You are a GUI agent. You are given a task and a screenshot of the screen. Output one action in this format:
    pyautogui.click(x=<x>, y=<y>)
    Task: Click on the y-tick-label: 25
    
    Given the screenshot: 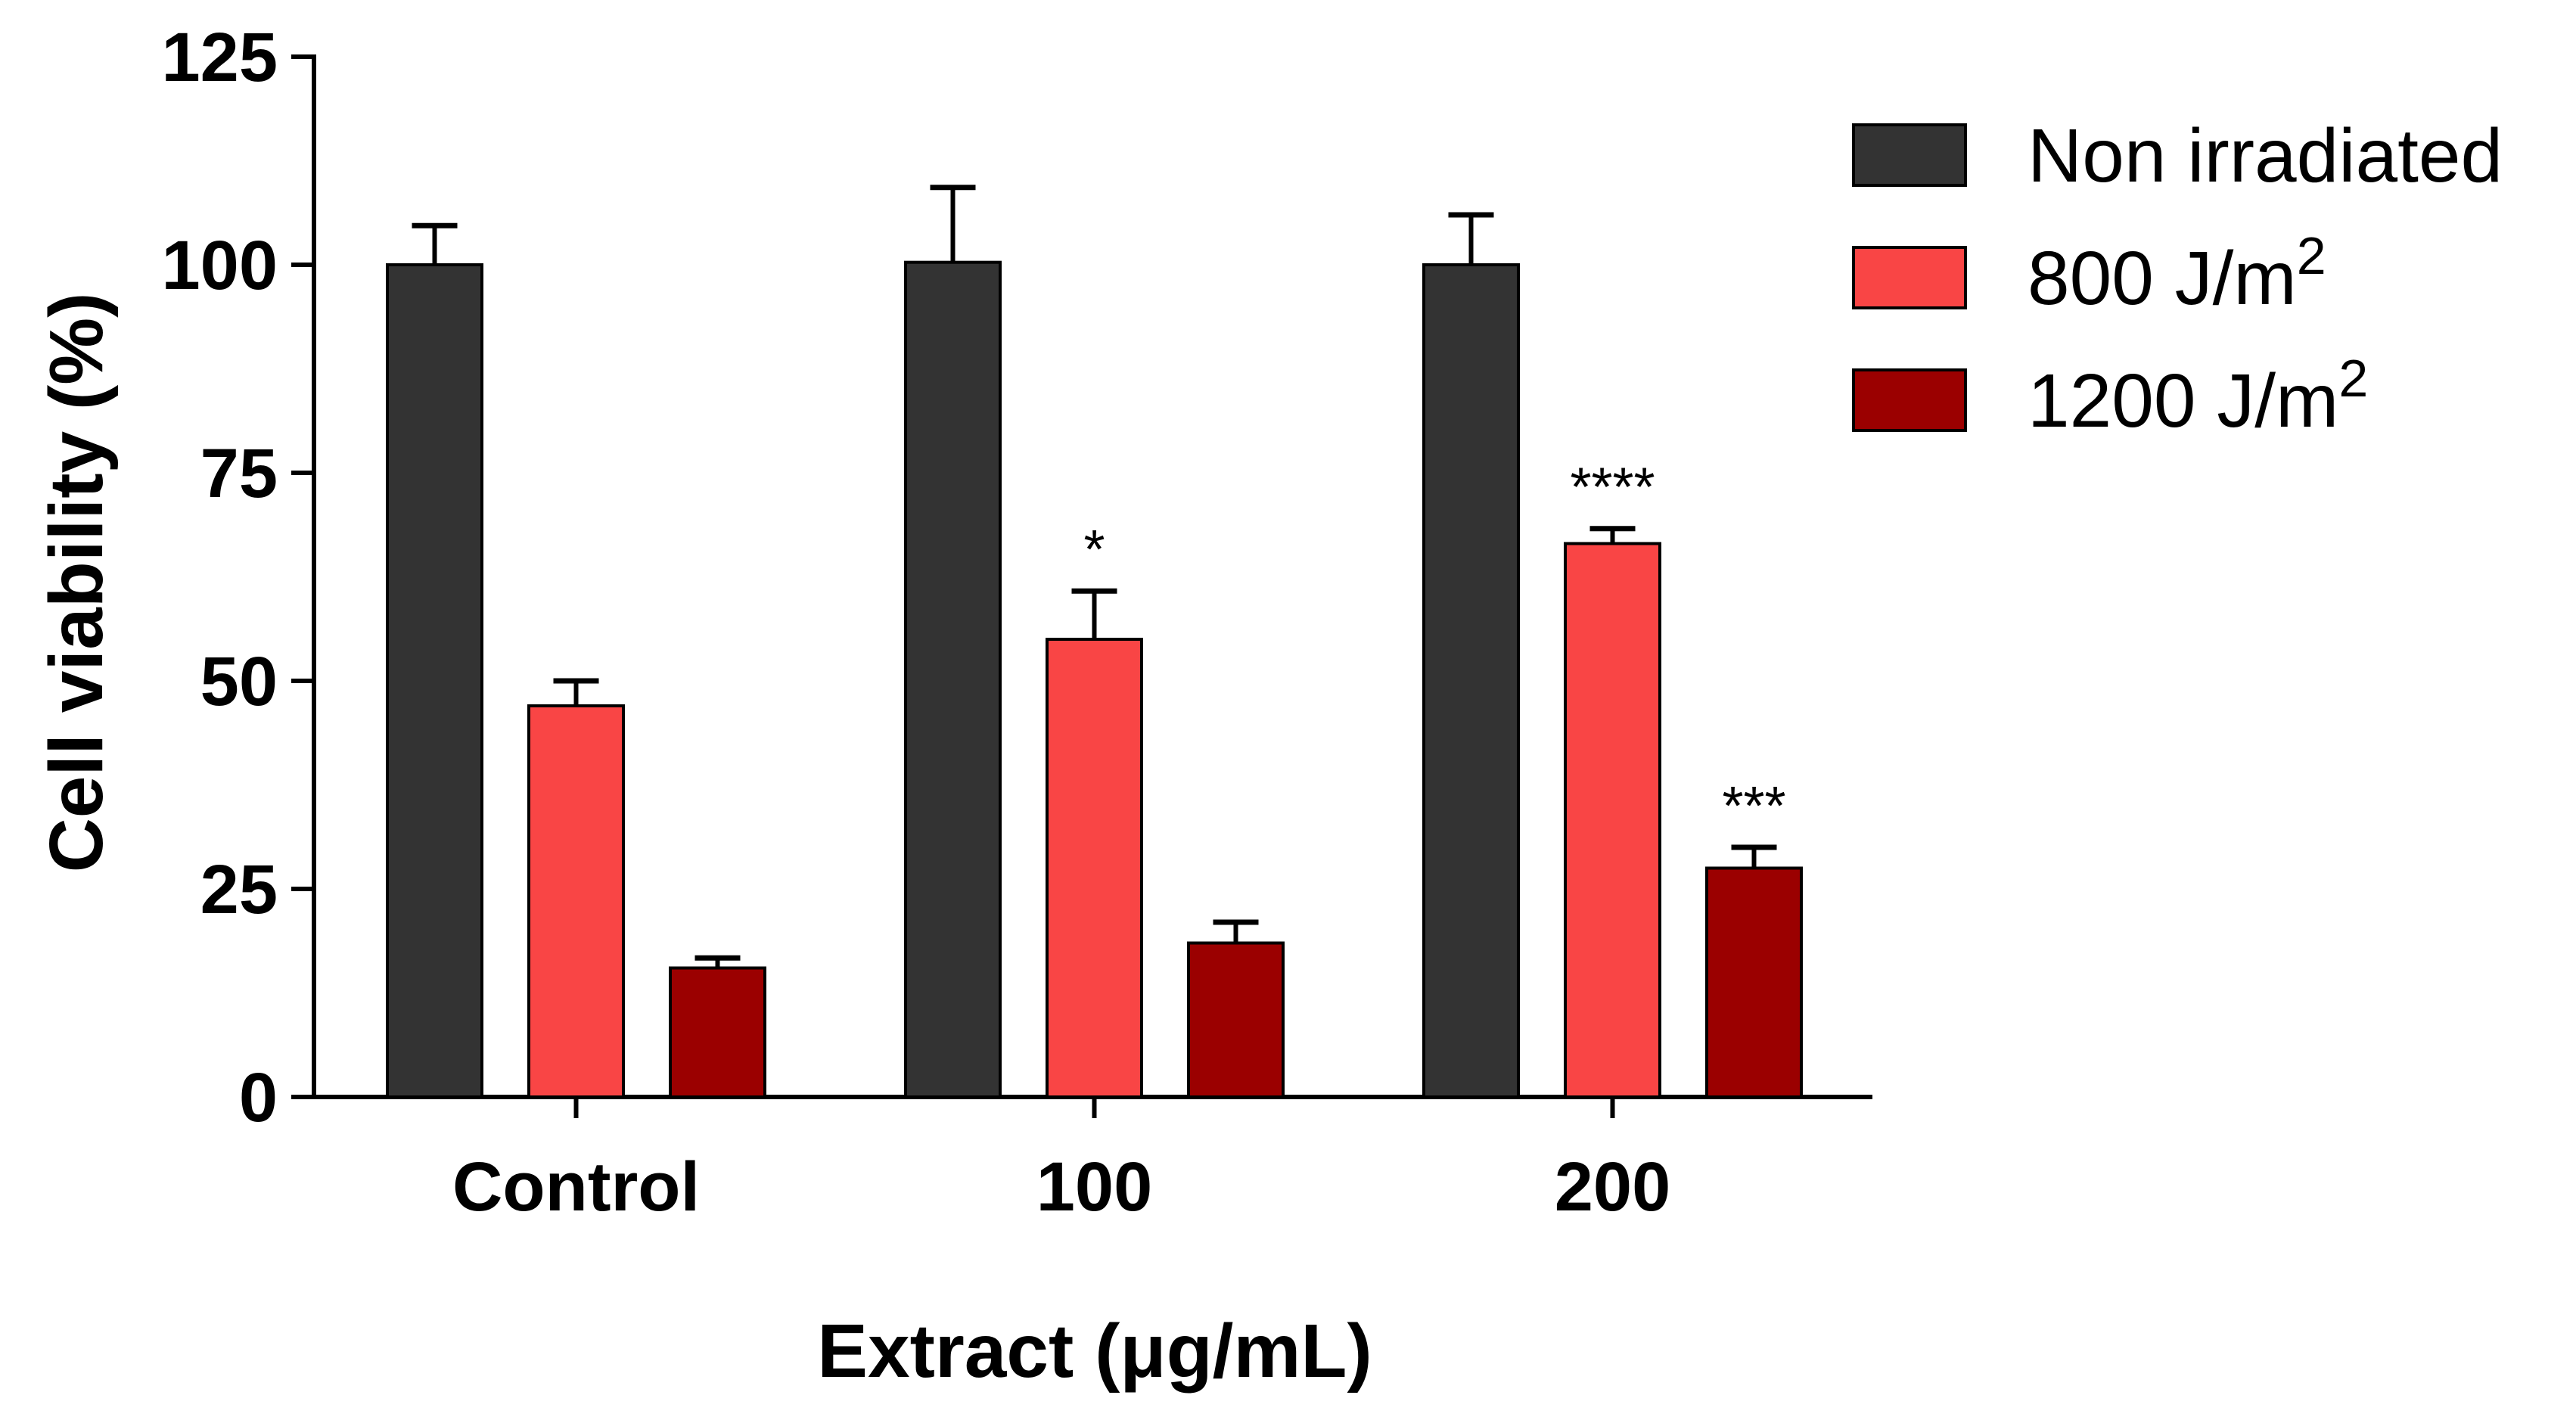 What is the action you would take?
    pyautogui.click(x=239, y=889)
    